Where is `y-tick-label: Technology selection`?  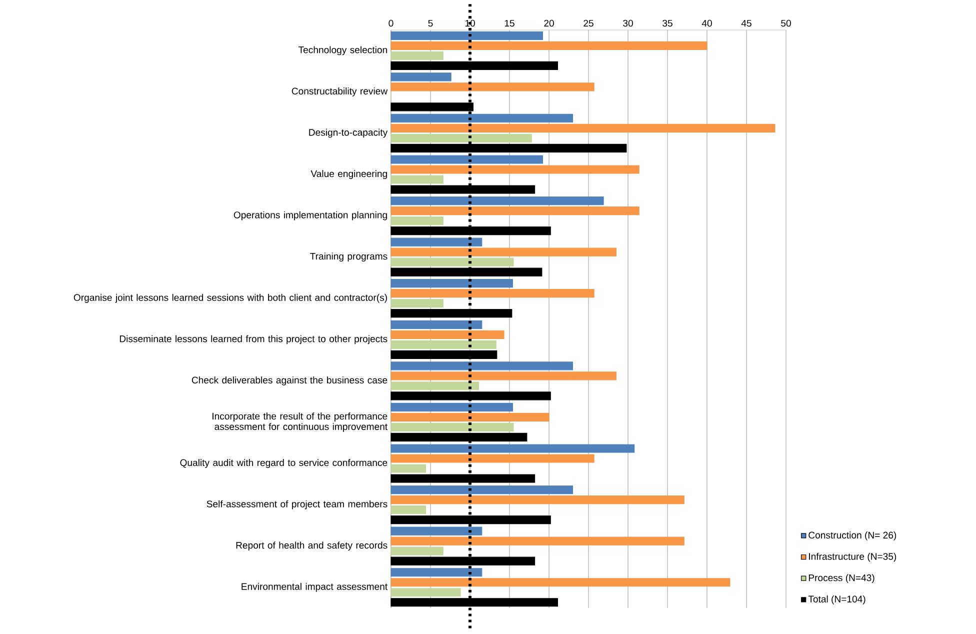 y-tick-label: Technology selection is located at coordinates (342, 51).